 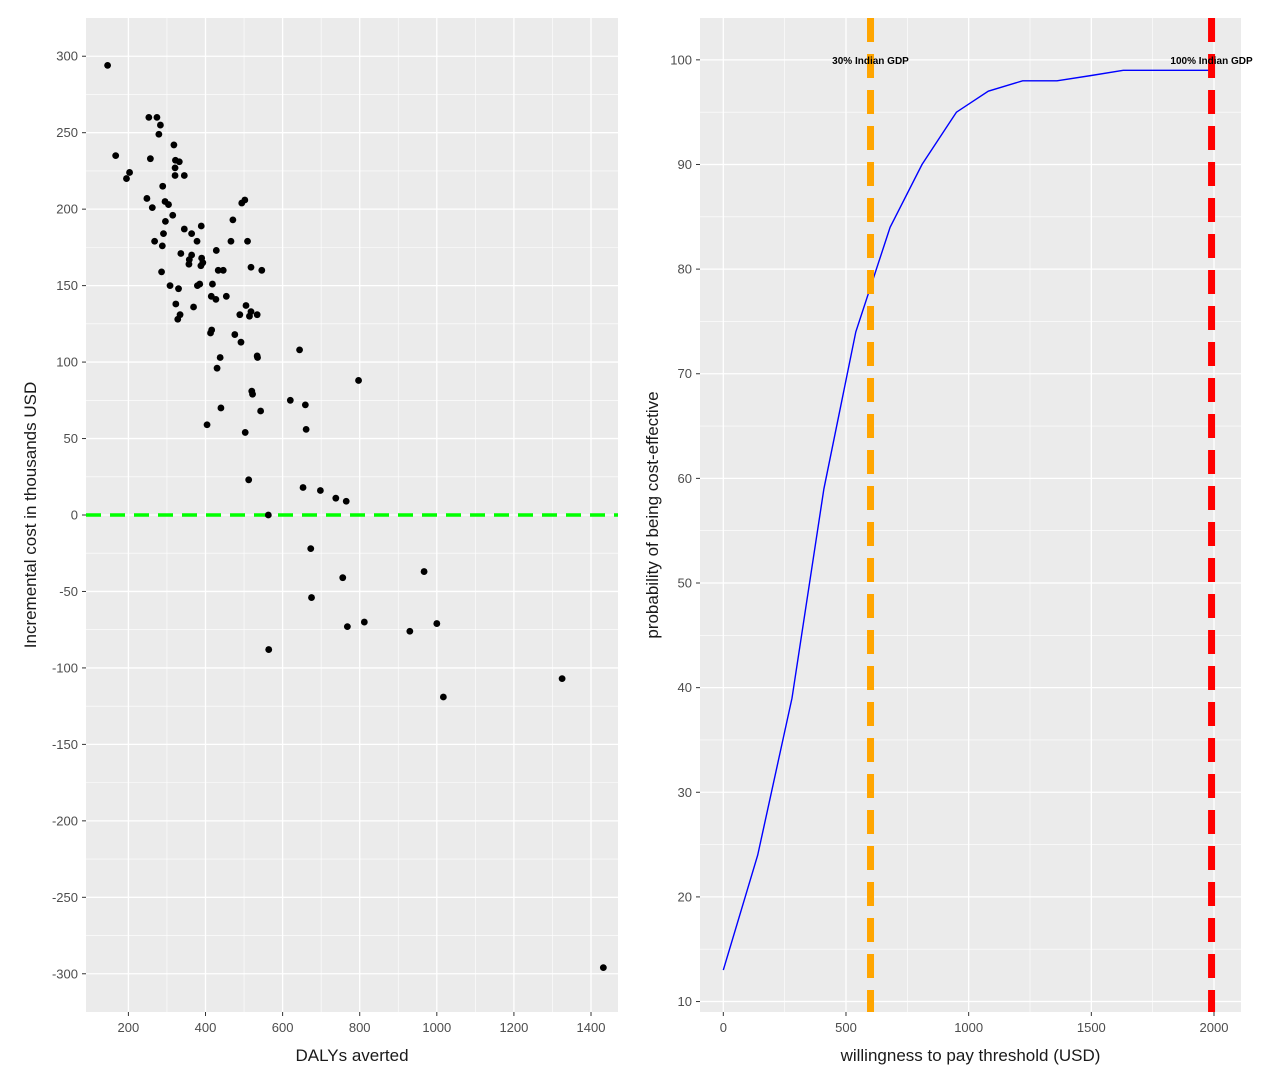 What do you see at coordinates (67, 132) in the screenshot?
I see `y-tick-label: 250` at bounding box center [67, 132].